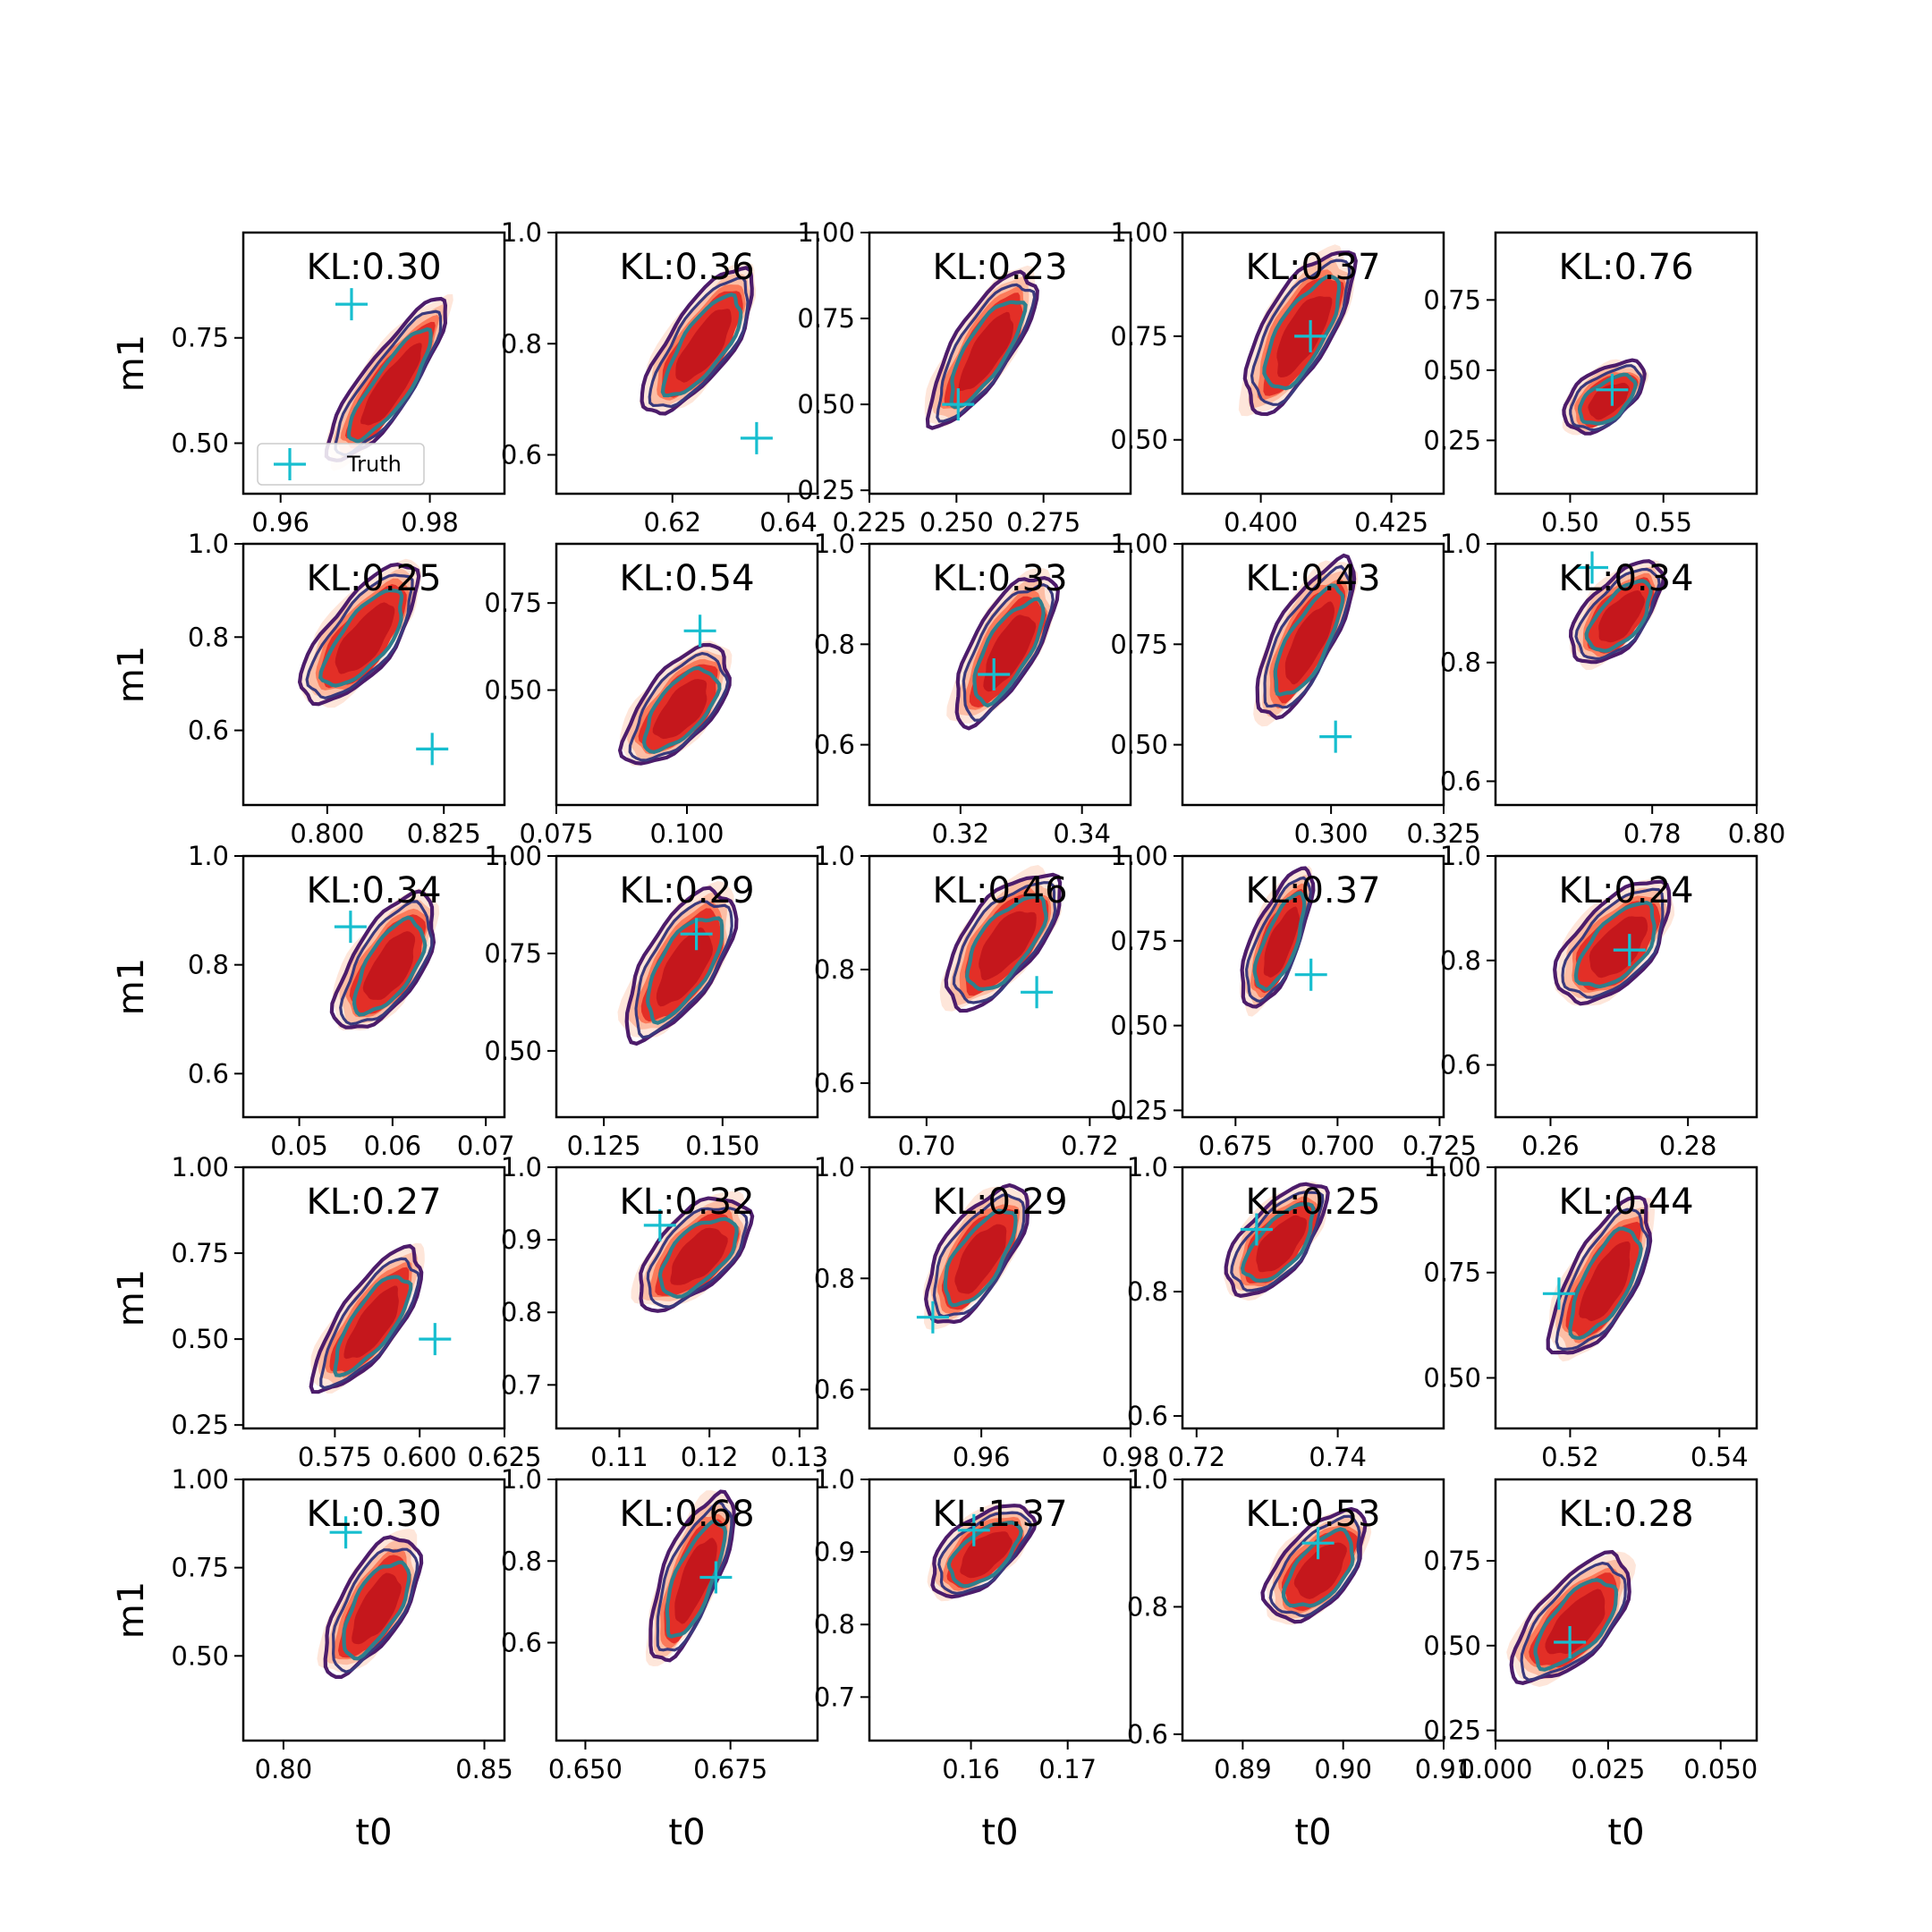 The width and height of the screenshot is (1932, 1932). I want to click on legend-box, so click(341, 464).